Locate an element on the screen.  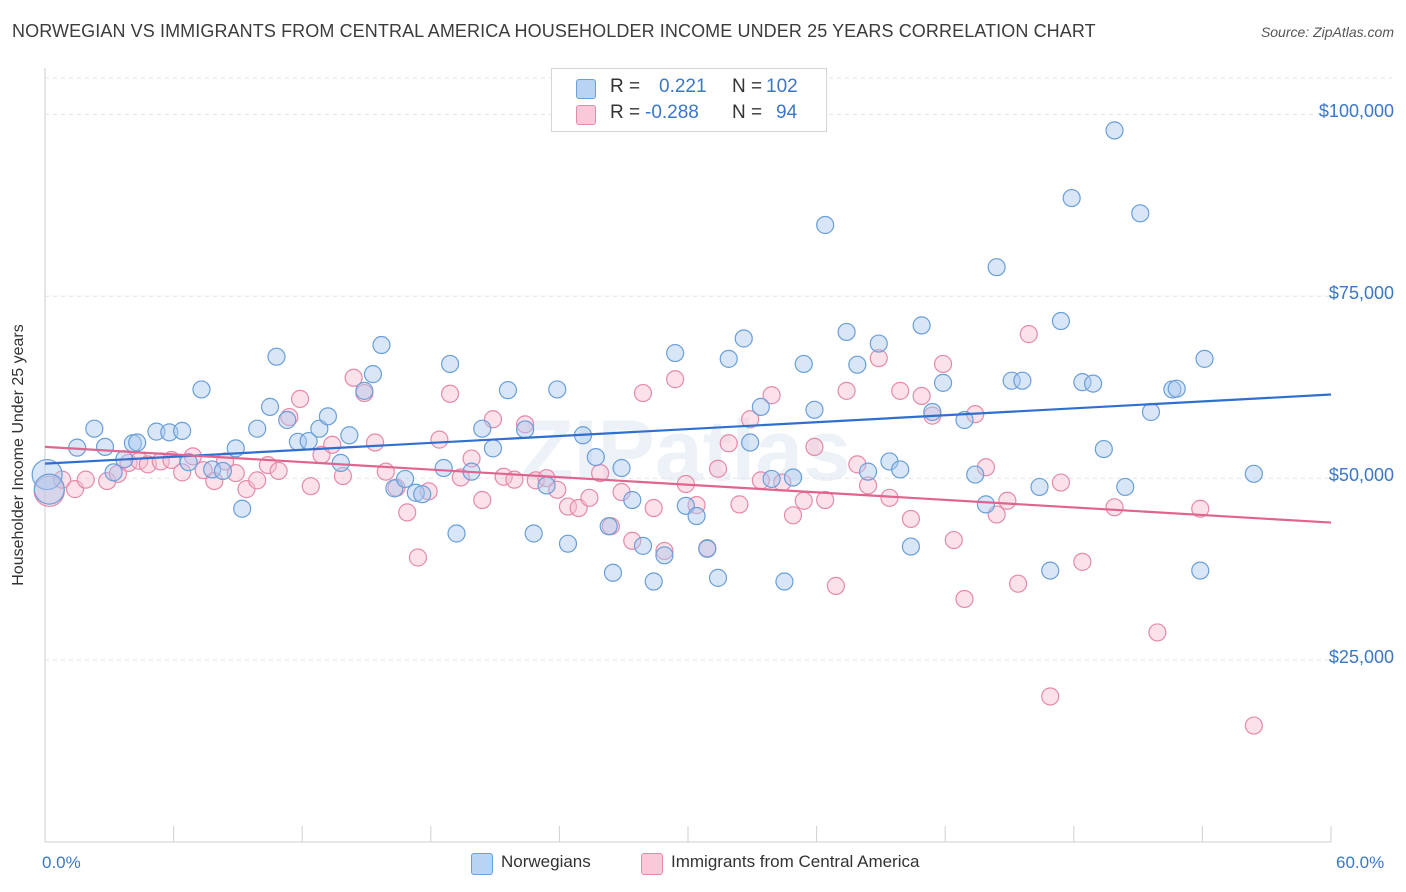
trend-line-immigrants is located at coordinates (688, 484).